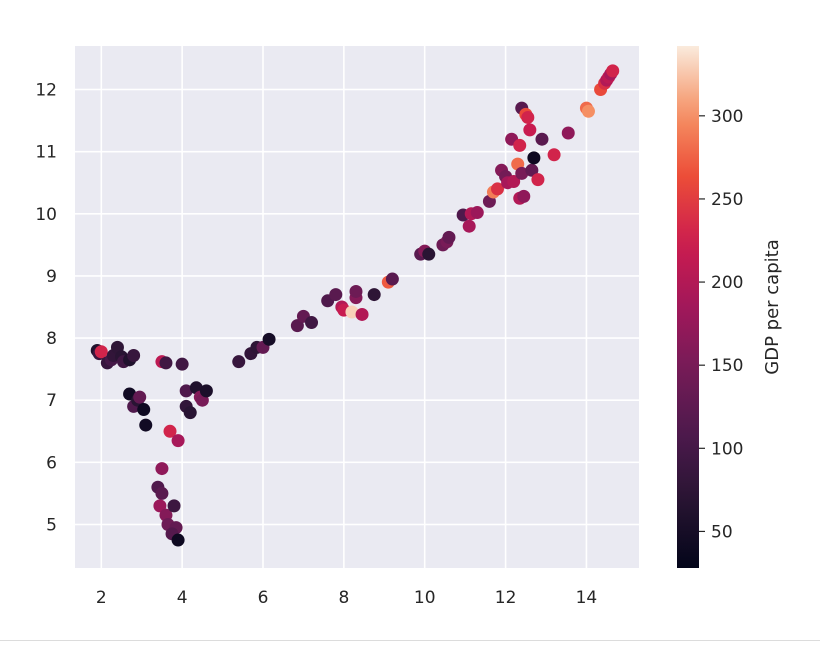 The width and height of the screenshot is (820, 646). I want to click on x-axis-ticks: 2 4 6 8 10 12 14, so click(346, 598).